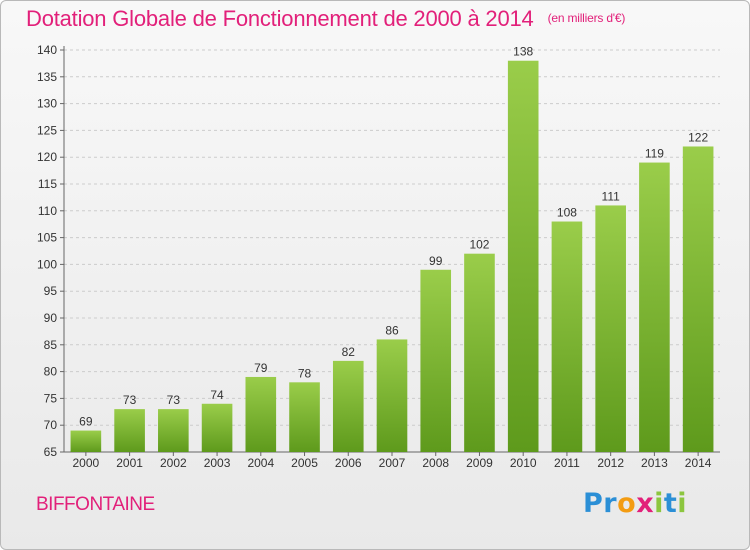 The height and width of the screenshot is (550, 750). Describe the element at coordinates (654, 463) in the screenshot. I see `x-tick-label: 2013` at that location.